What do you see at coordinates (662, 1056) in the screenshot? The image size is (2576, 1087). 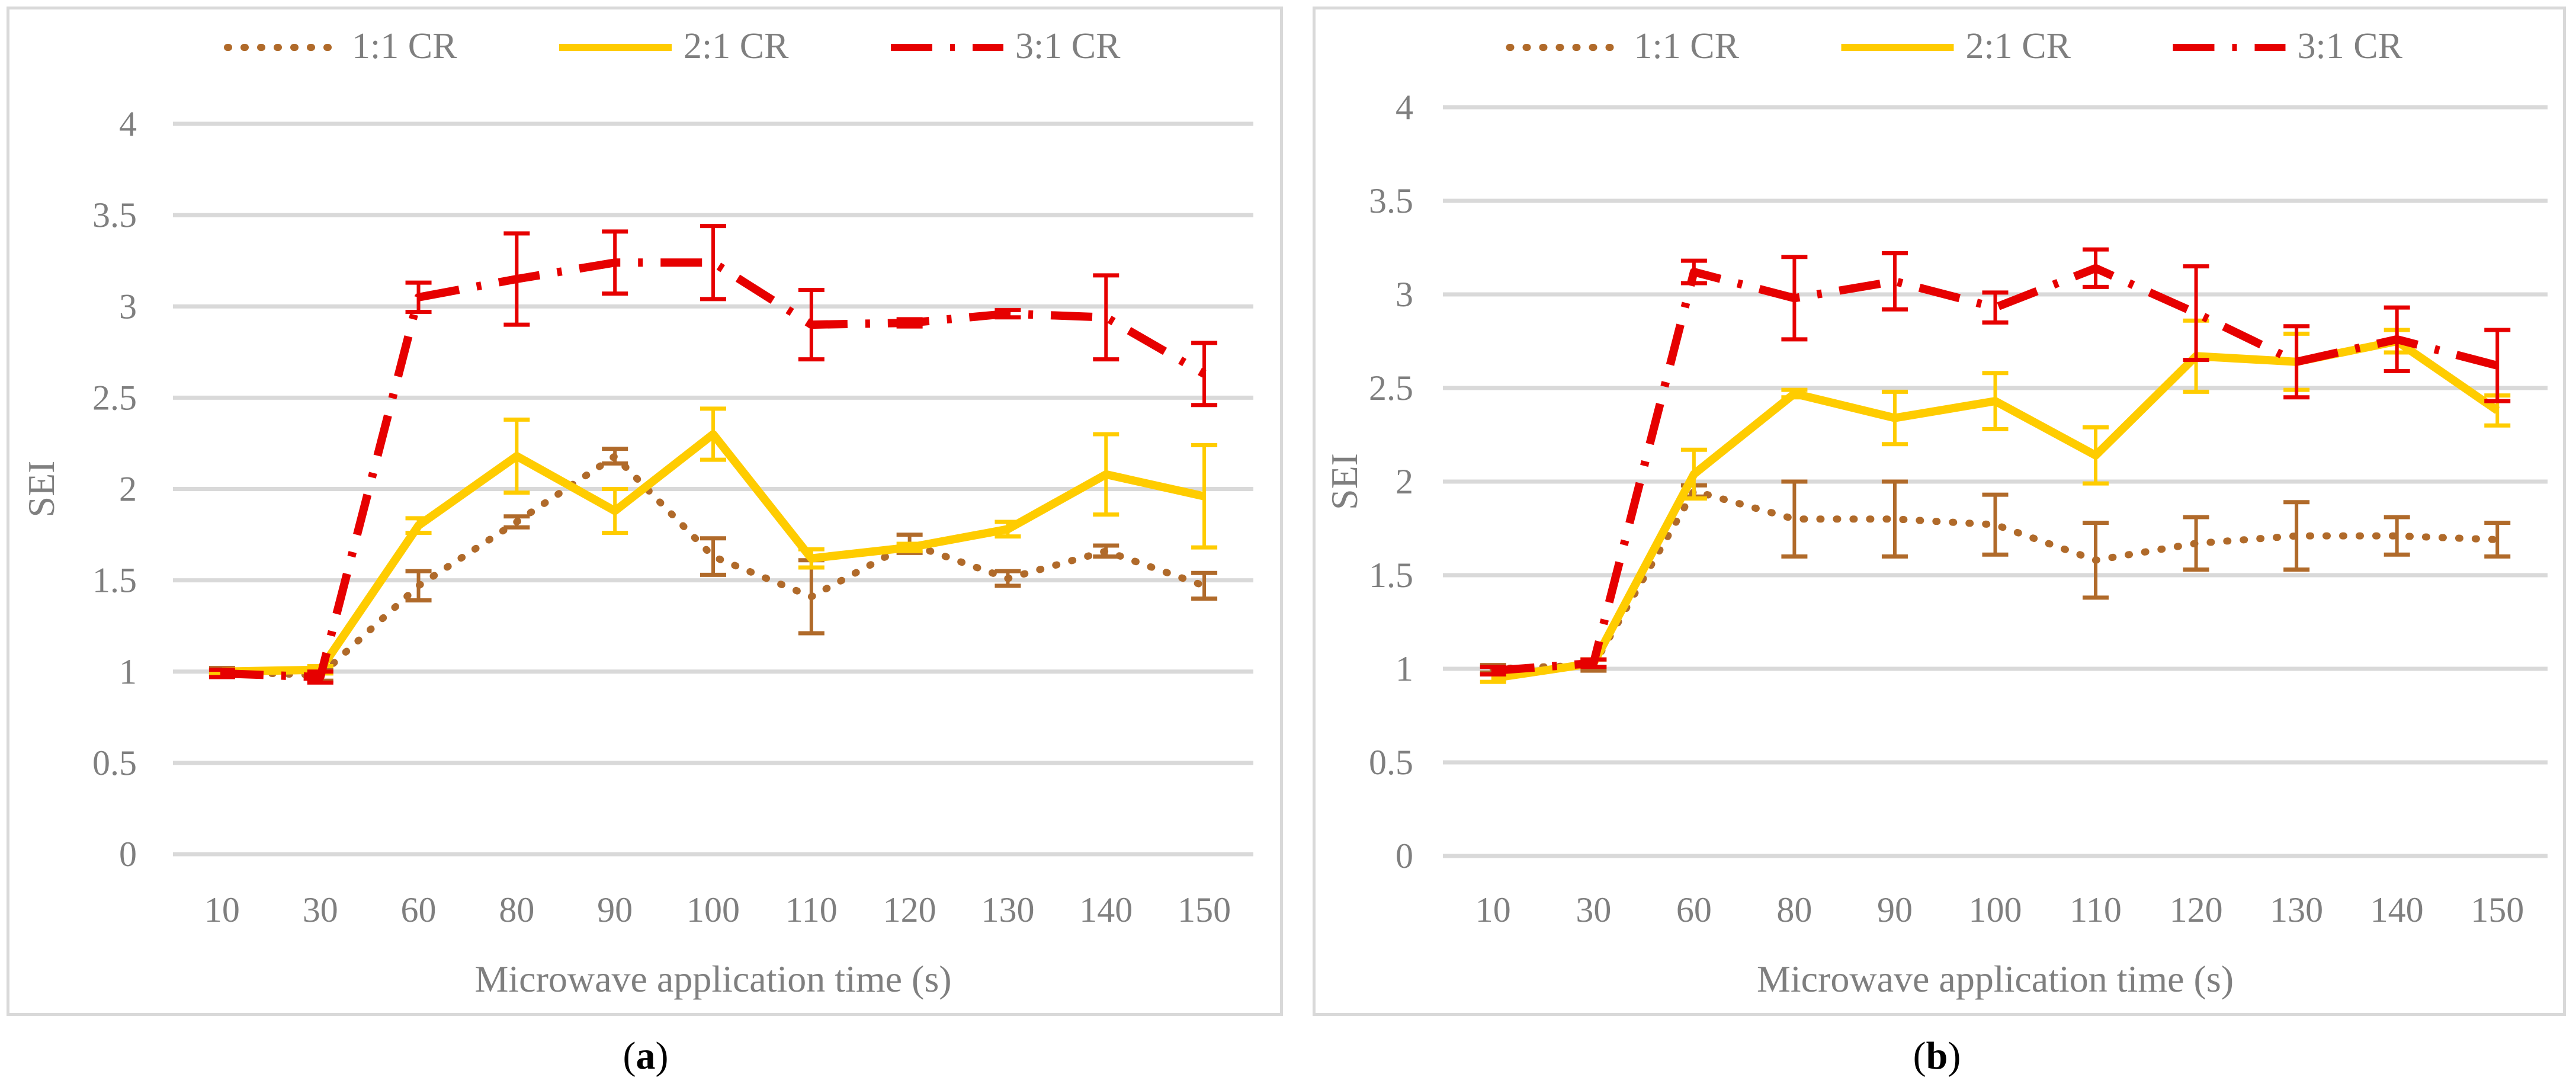 I see `caption-a-close: )` at bounding box center [662, 1056].